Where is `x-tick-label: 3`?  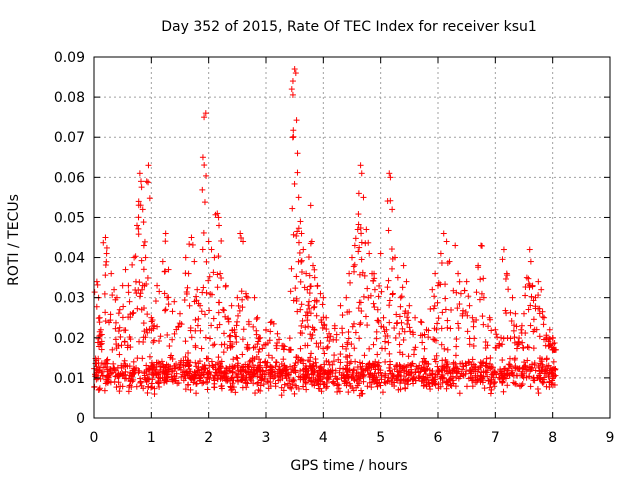
x-tick-label: 3 is located at coordinates (266, 438).